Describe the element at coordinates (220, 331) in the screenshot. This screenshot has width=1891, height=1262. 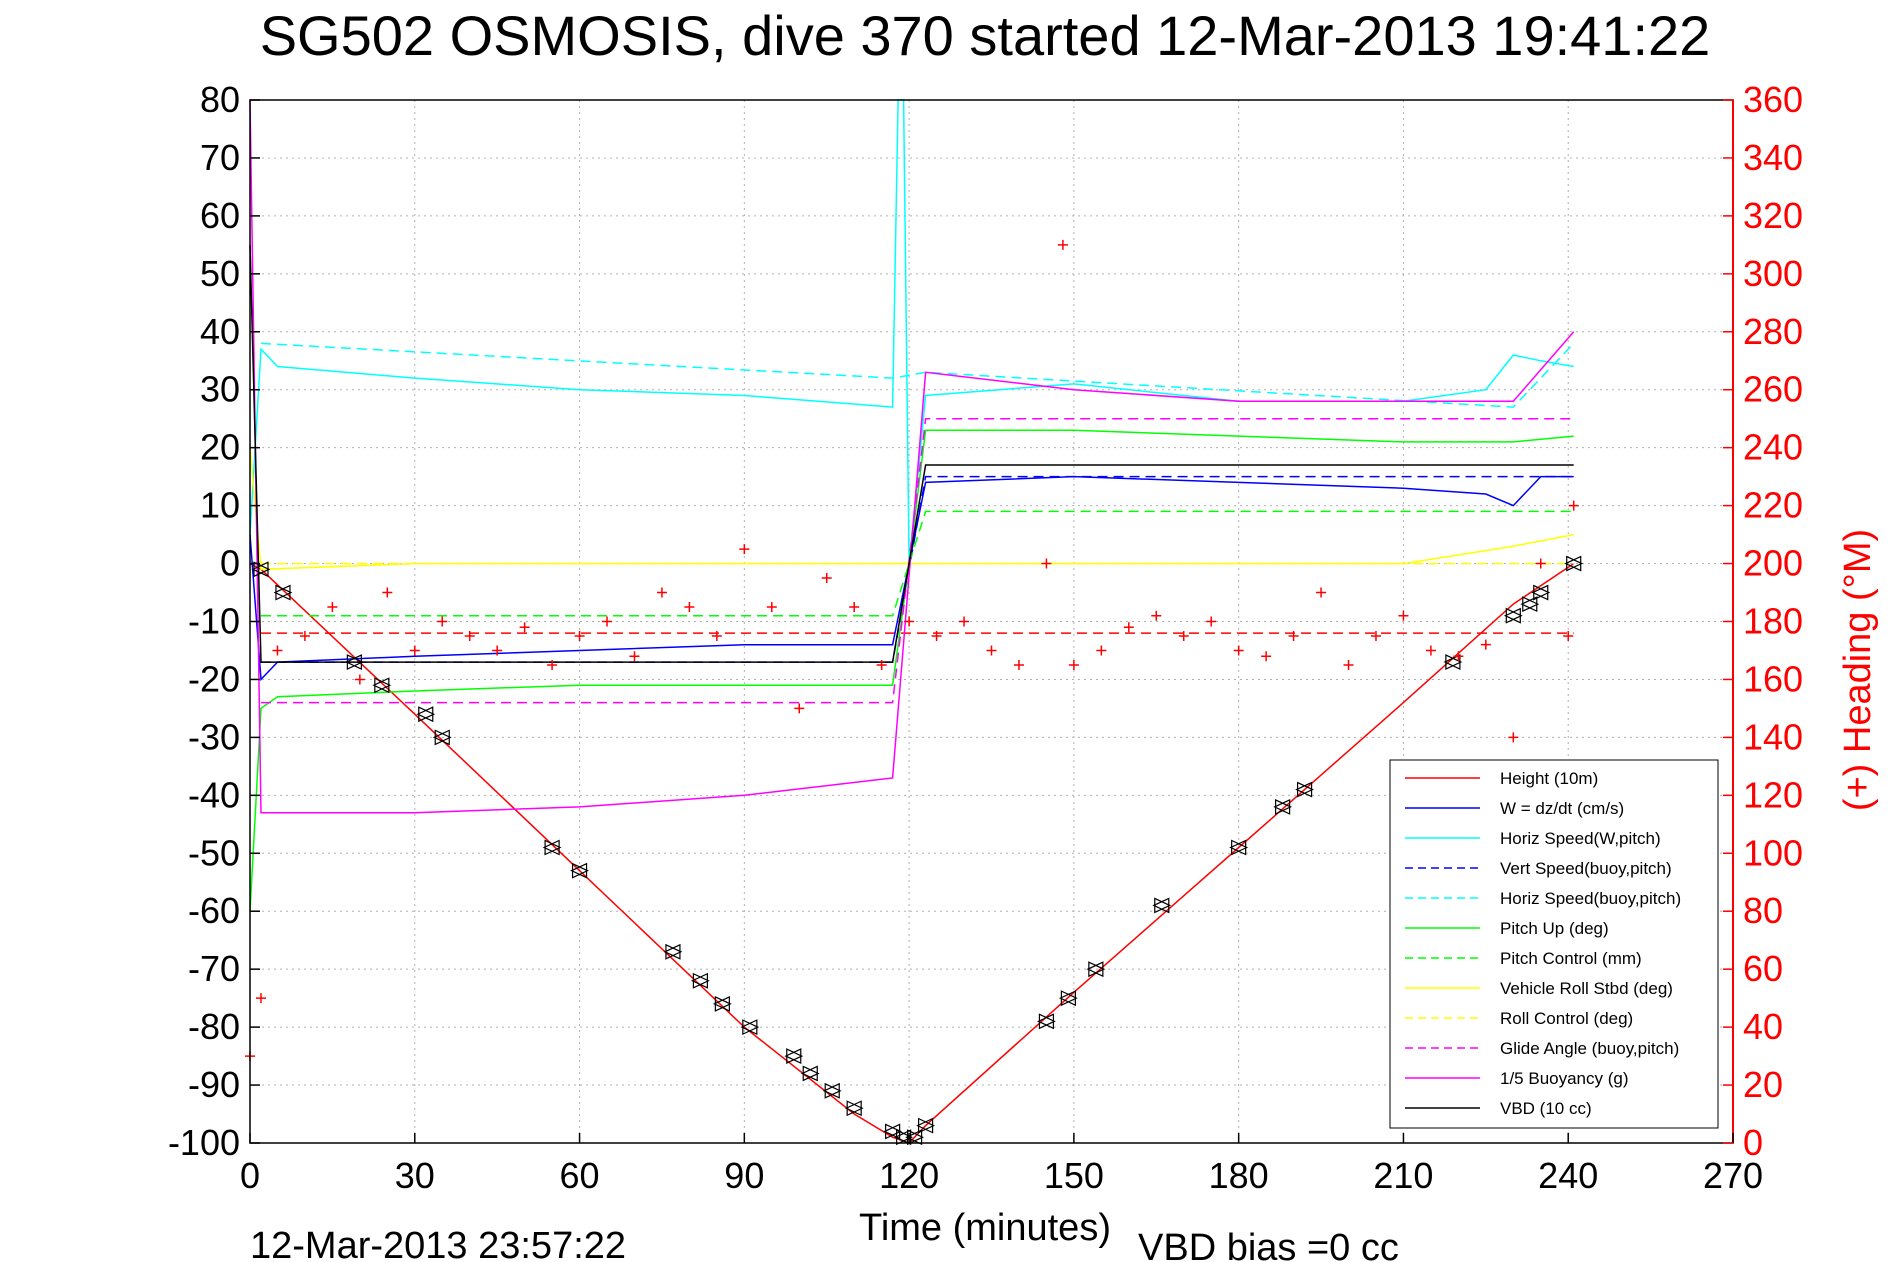
I see `y-tick-label: 40` at that location.